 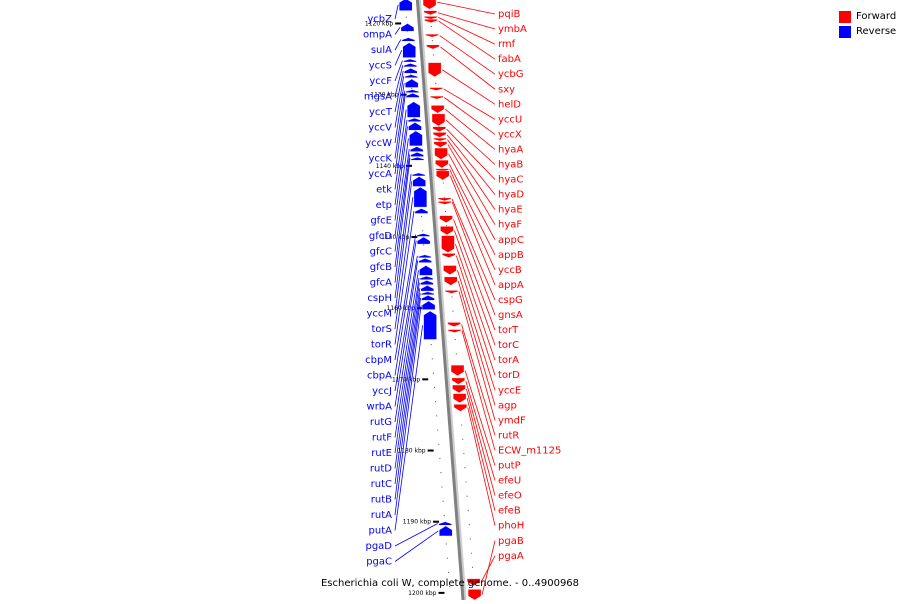 What do you see at coordinates (510, 119) in the screenshot?
I see `gene-label: yccU` at bounding box center [510, 119].